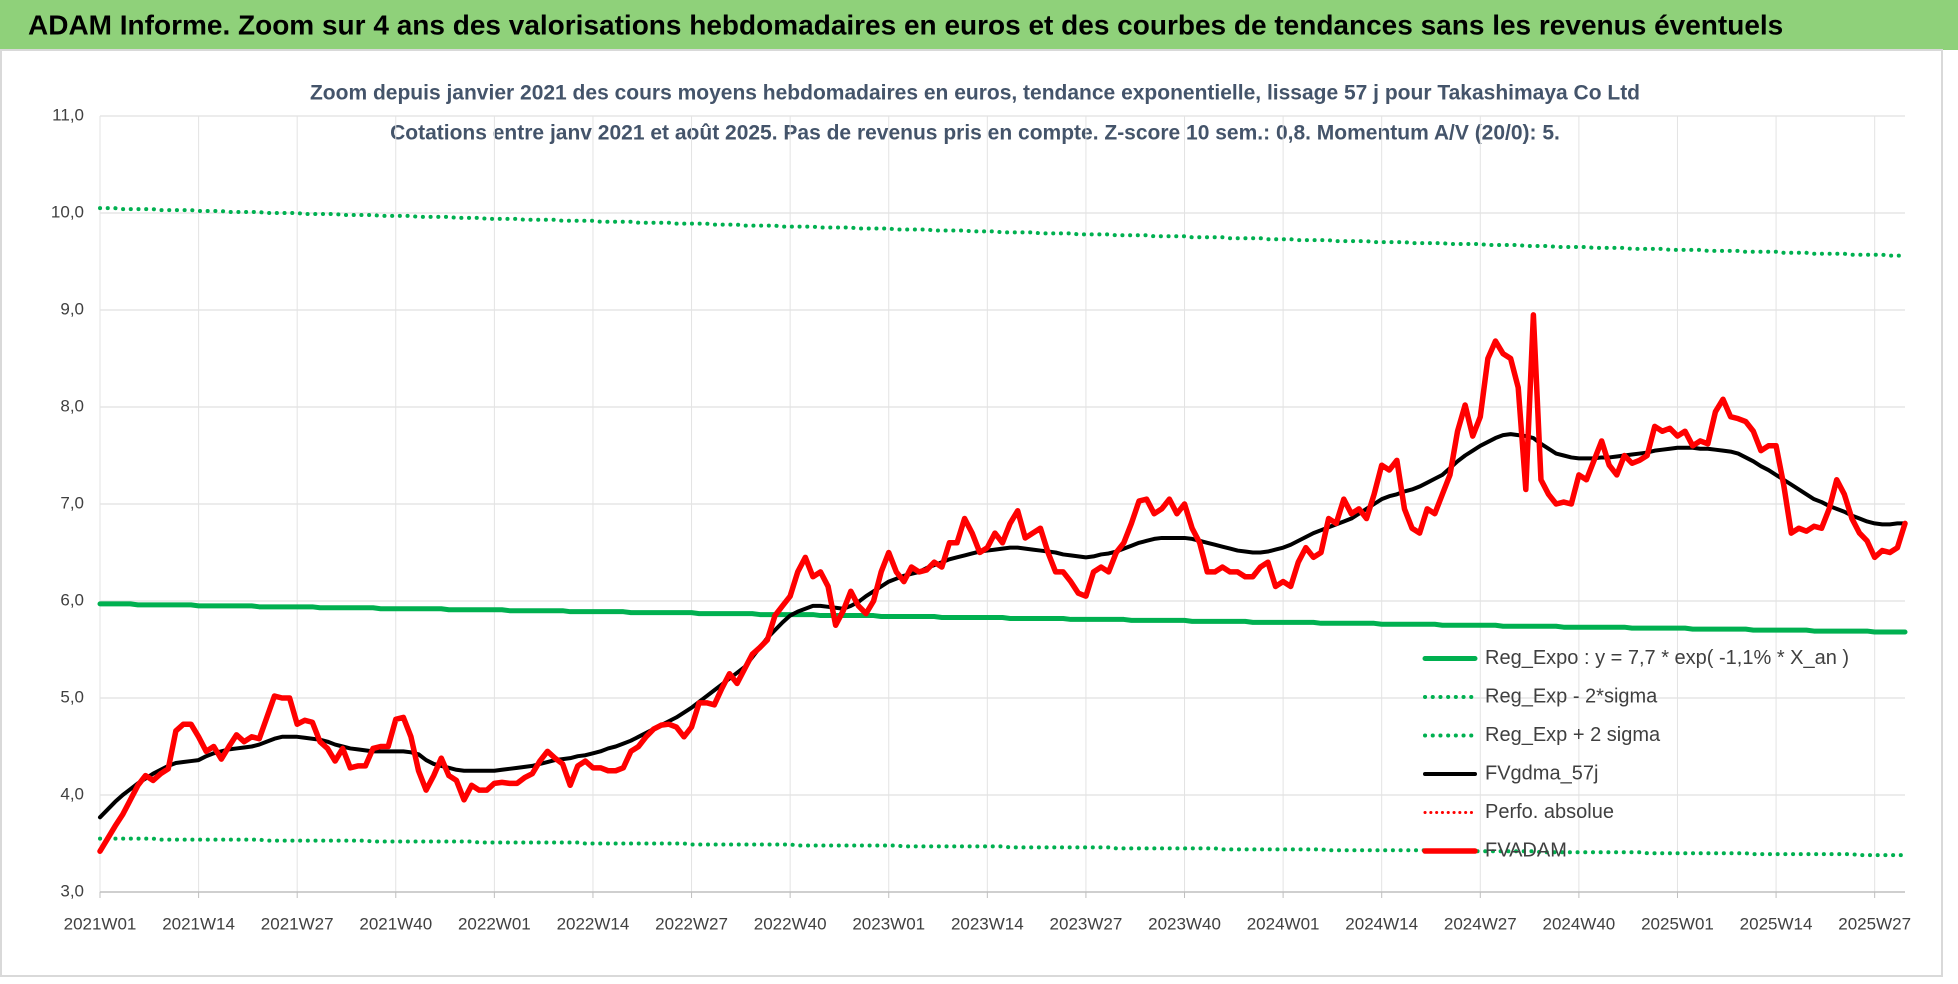  Describe the element at coordinates (494, 923) in the screenshot. I see `x-tick-label: 2022W01` at that location.